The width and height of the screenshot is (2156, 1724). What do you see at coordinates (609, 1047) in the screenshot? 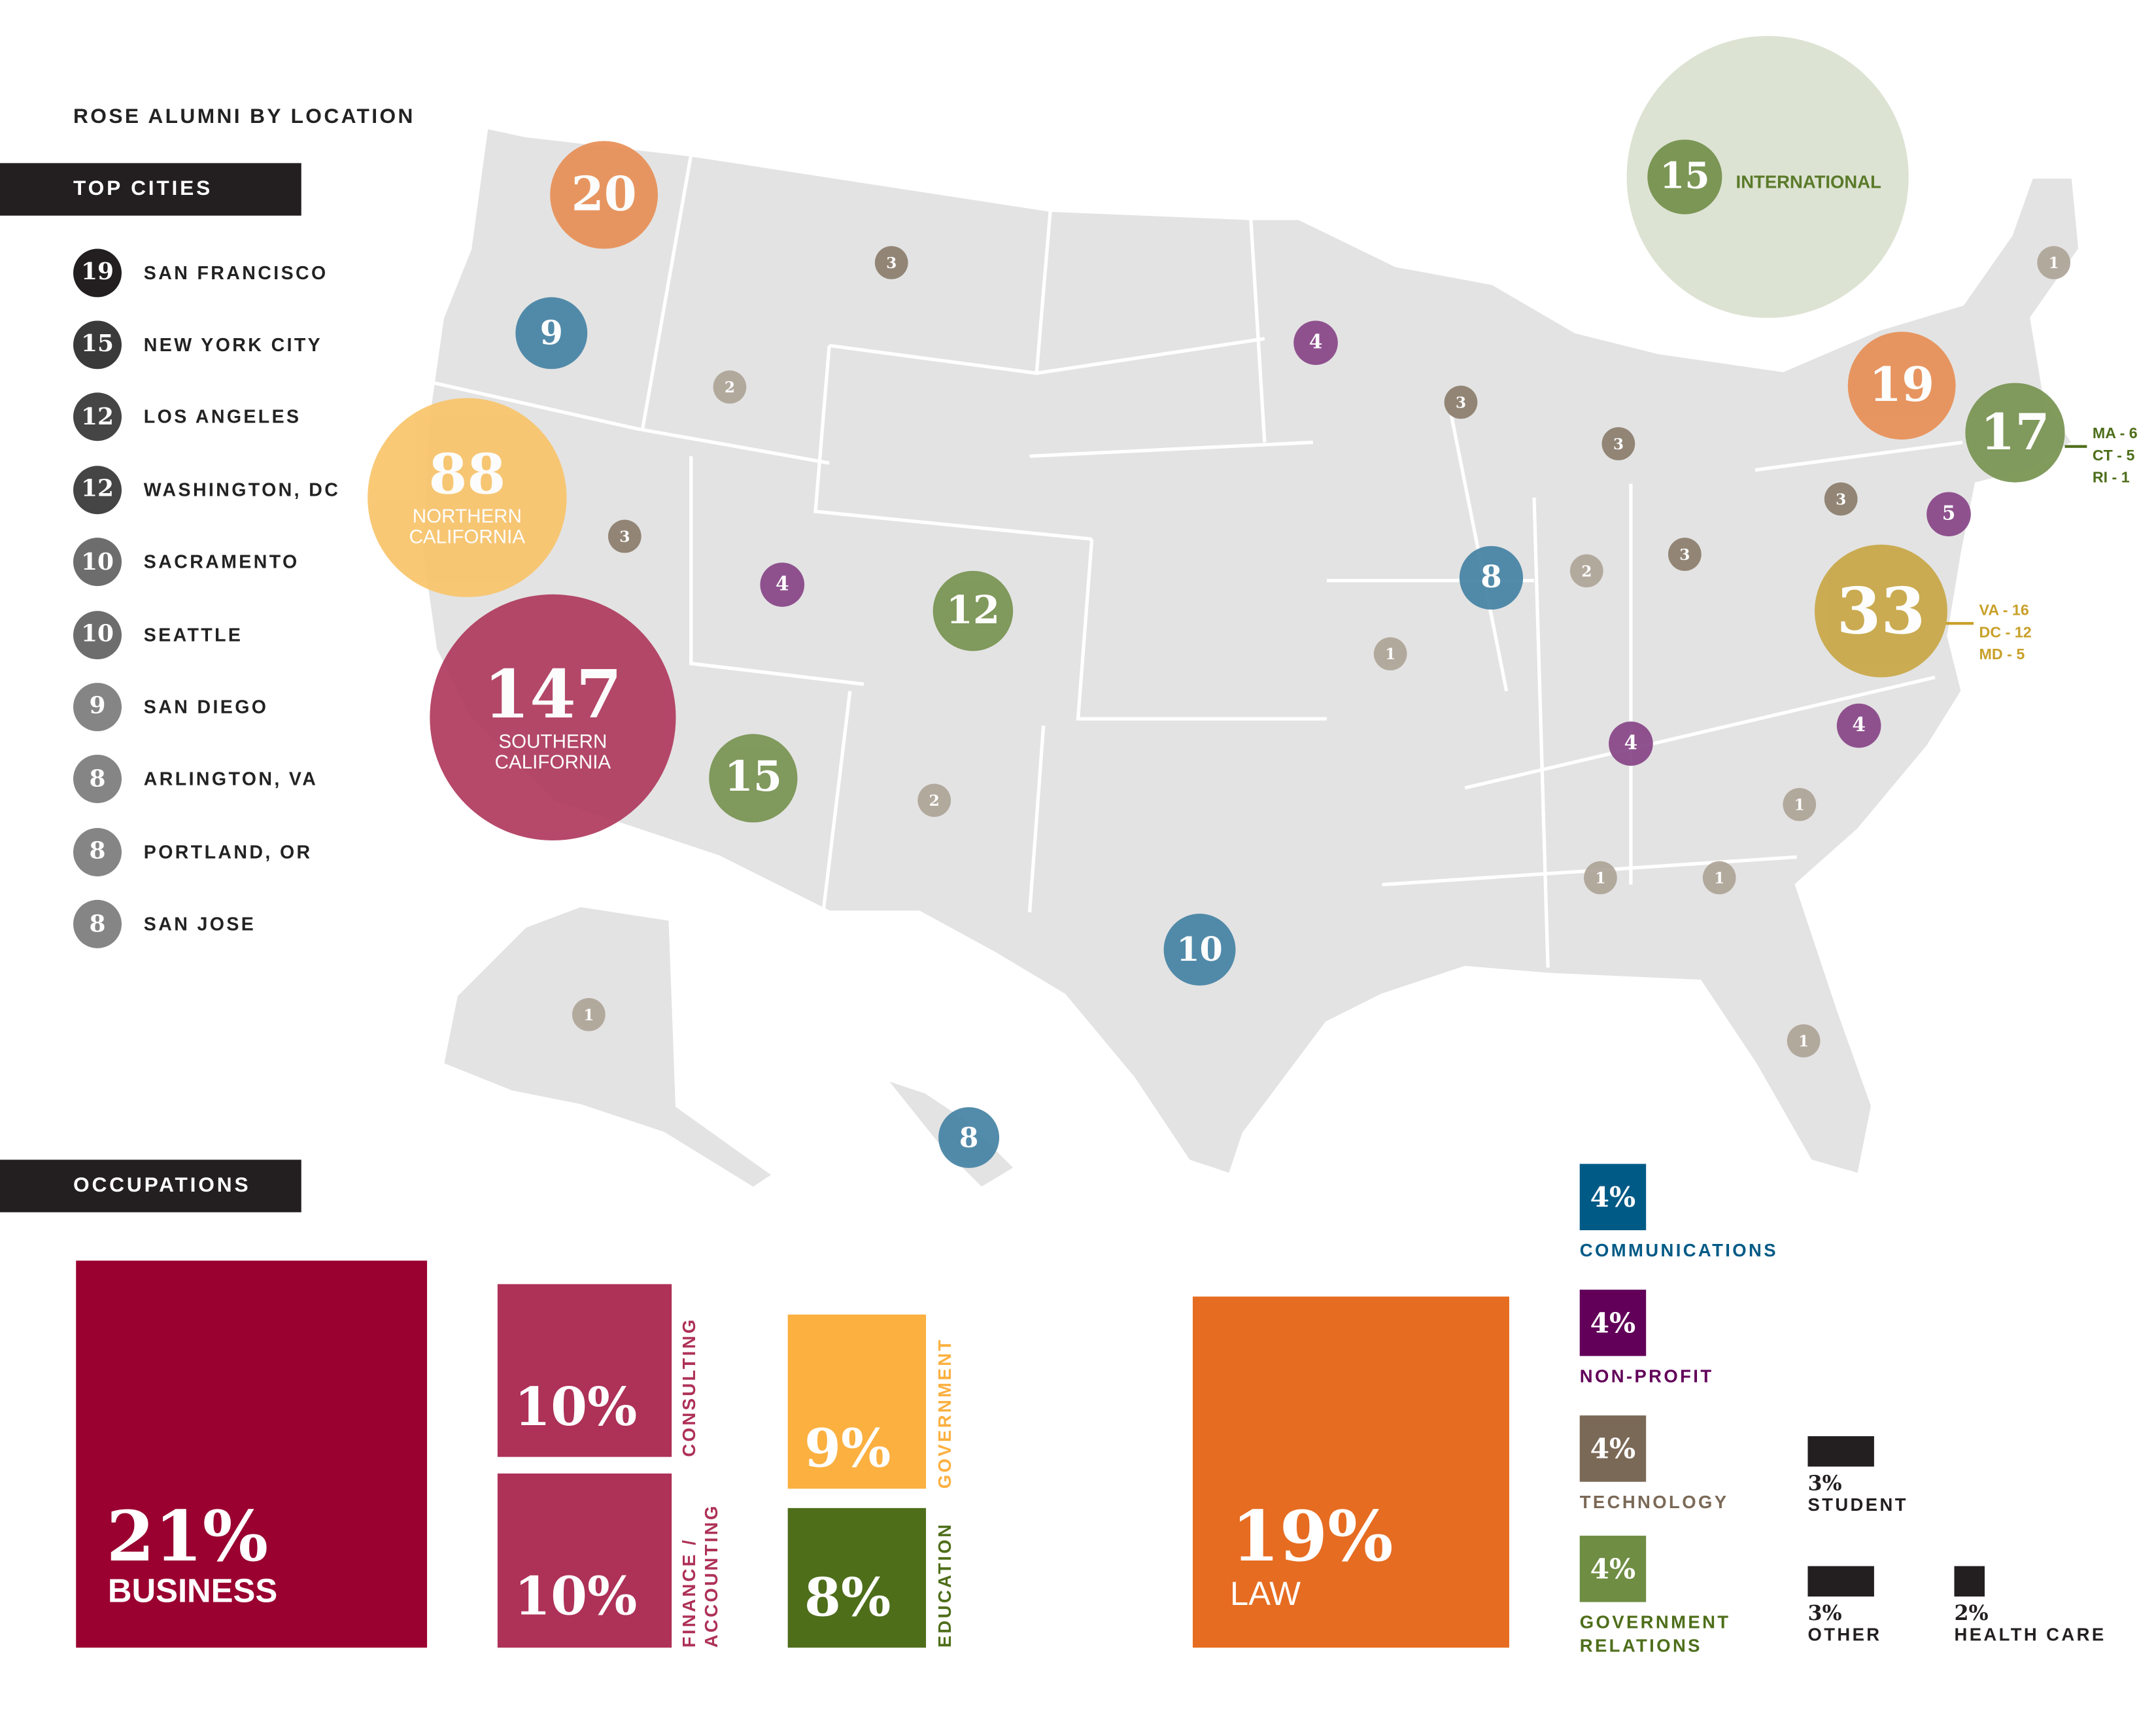
I see `map-alaska` at bounding box center [609, 1047].